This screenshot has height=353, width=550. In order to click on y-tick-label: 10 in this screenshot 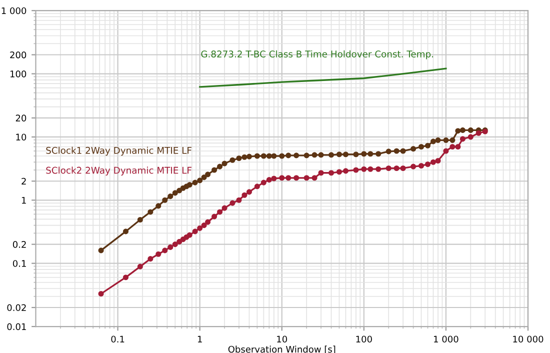, I will do `click(21, 137)`.